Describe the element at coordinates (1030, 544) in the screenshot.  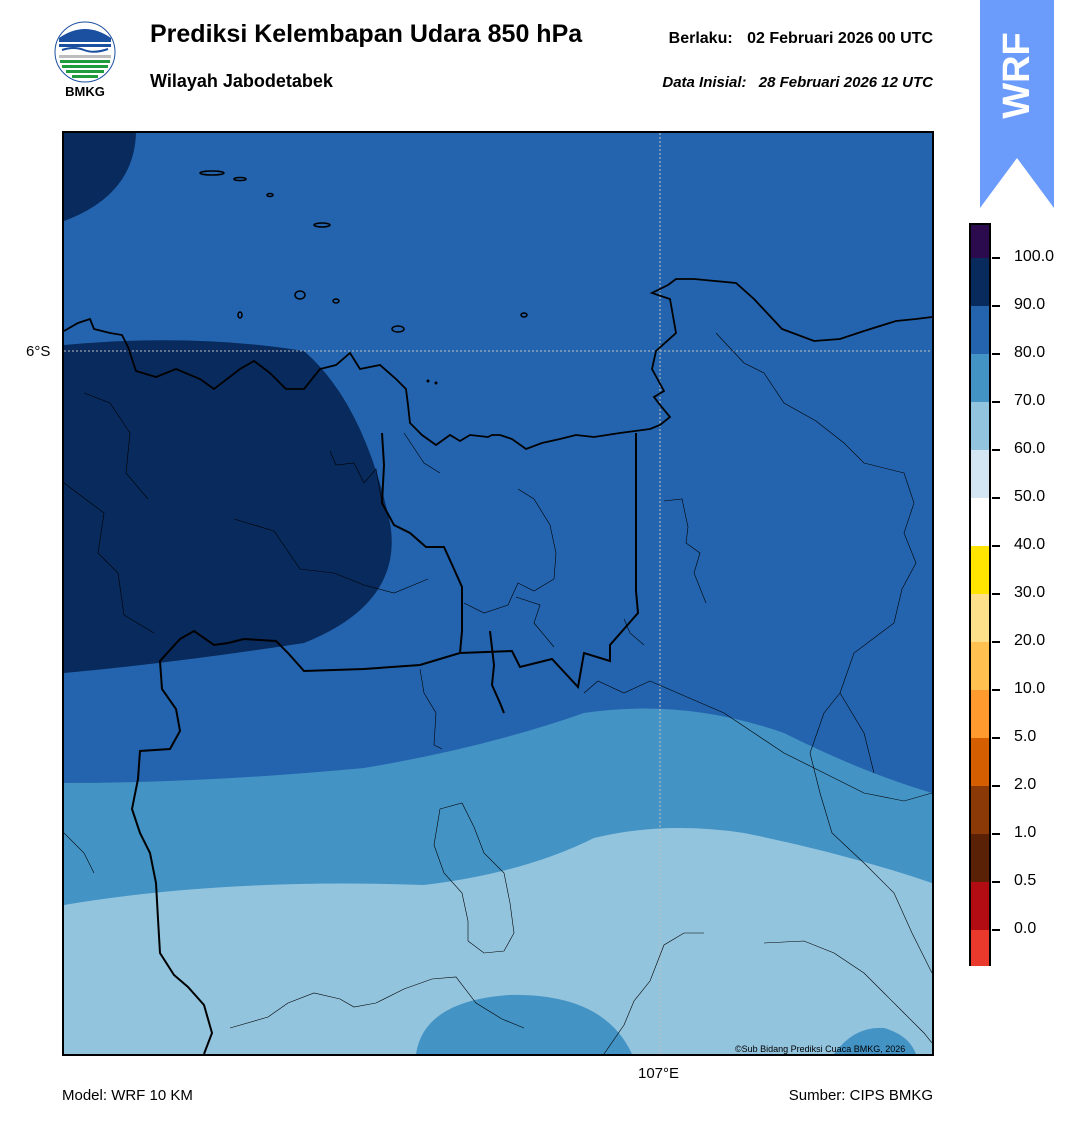
I see `colorbar-tick-label: 40.0` at that location.